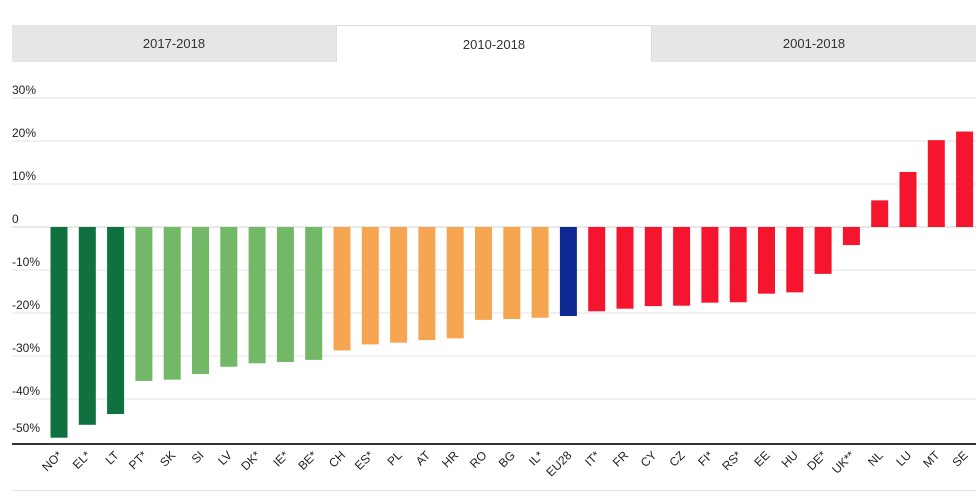 Image resolution: width=980 pixels, height=498 pixels. I want to click on bar-lu, so click(908, 199).